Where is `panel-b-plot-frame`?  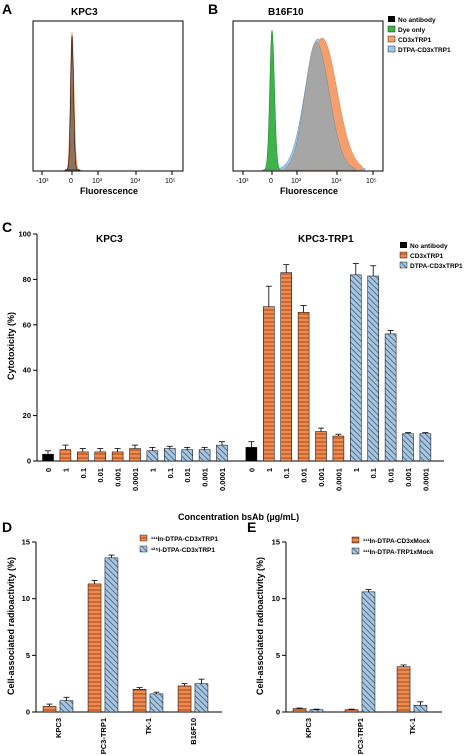 panel-b-plot-frame is located at coordinates (308, 96).